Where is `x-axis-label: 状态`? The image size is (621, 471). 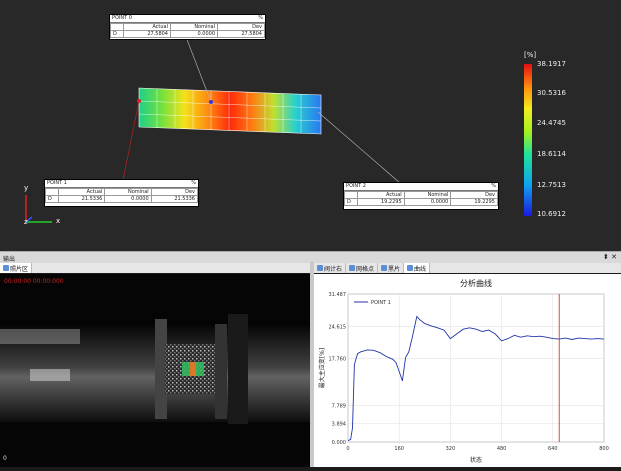
x-axis-label: 状态 is located at coordinates (476, 460).